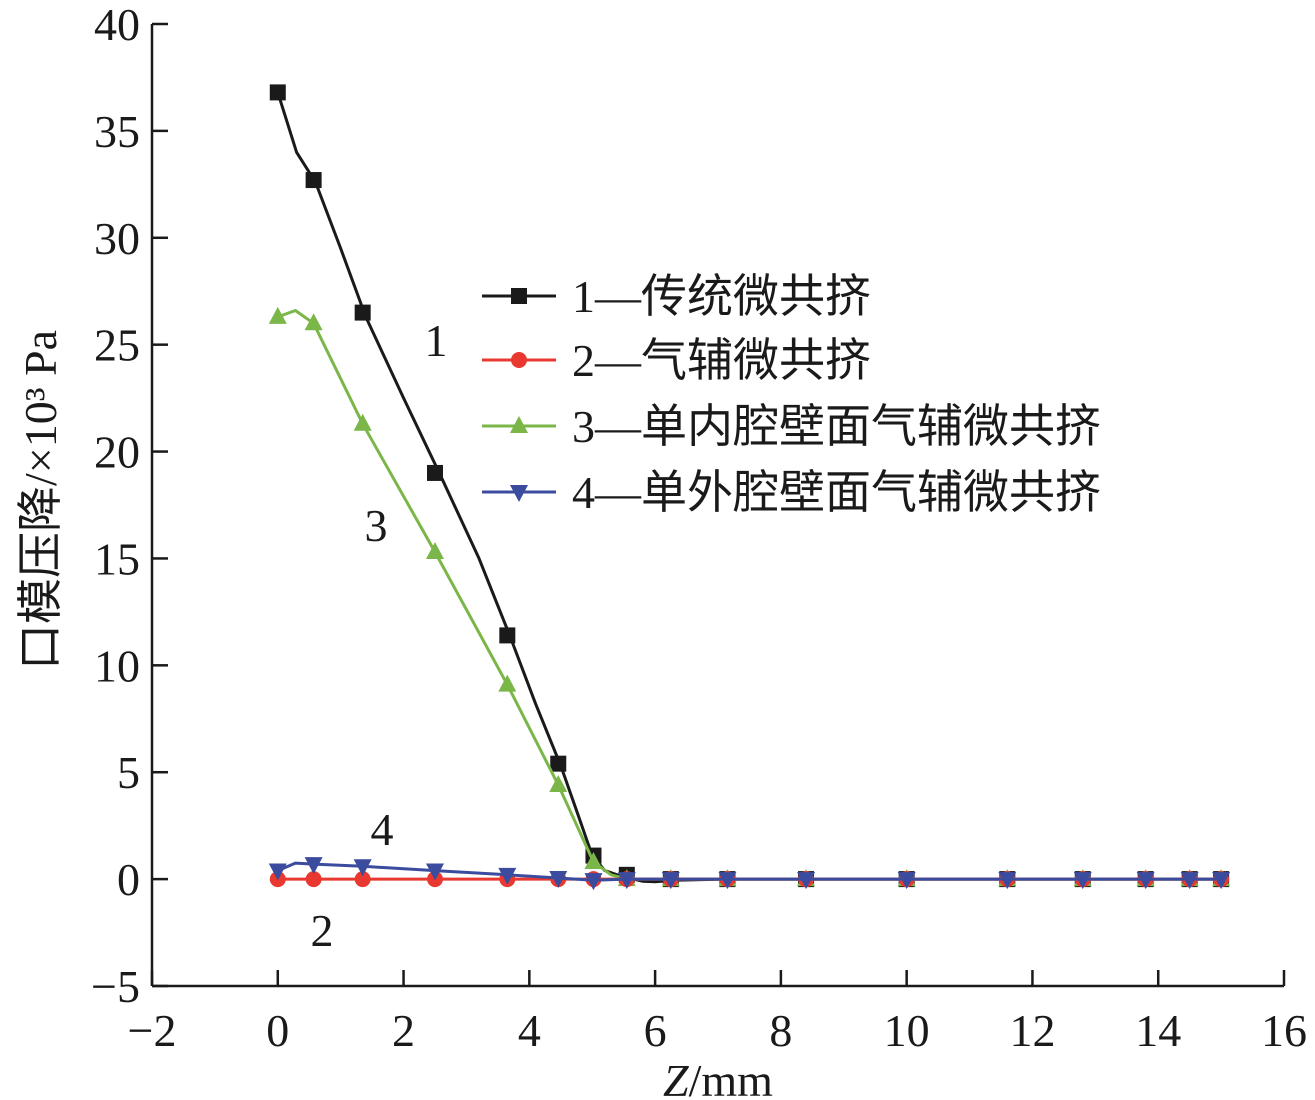  What do you see at coordinates (529, 1030) in the screenshot?
I see `x-tick-label: 4` at bounding box center [529, 1030].